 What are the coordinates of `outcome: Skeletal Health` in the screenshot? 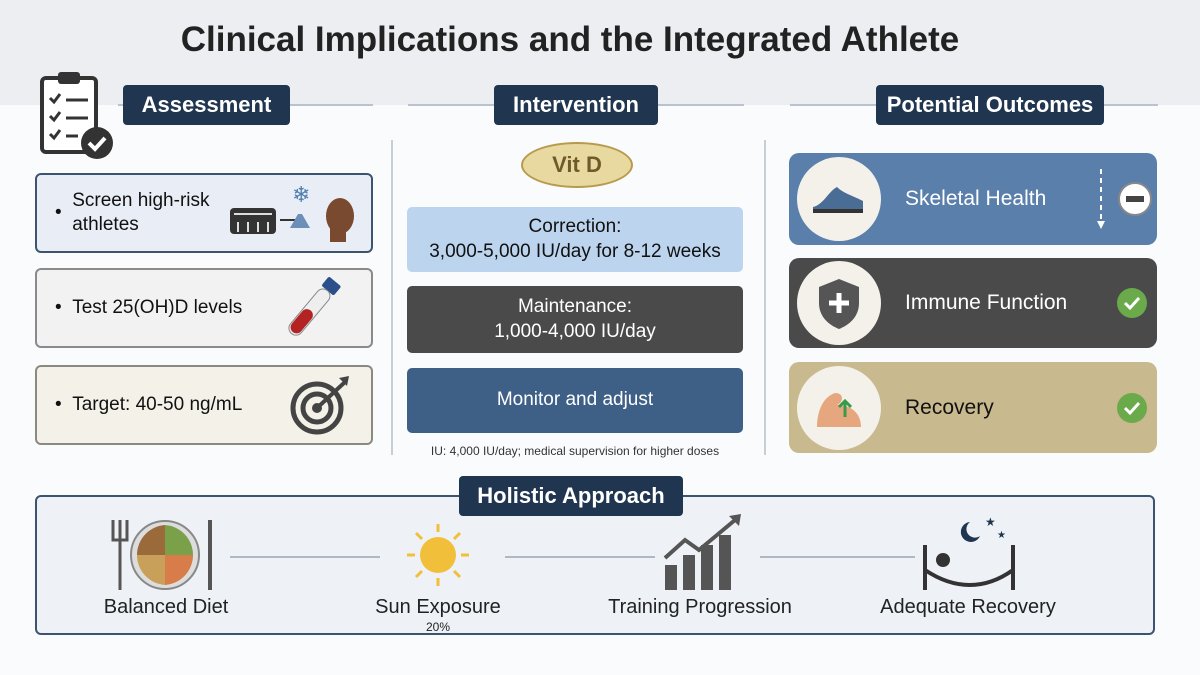 It's located at (973, 199).